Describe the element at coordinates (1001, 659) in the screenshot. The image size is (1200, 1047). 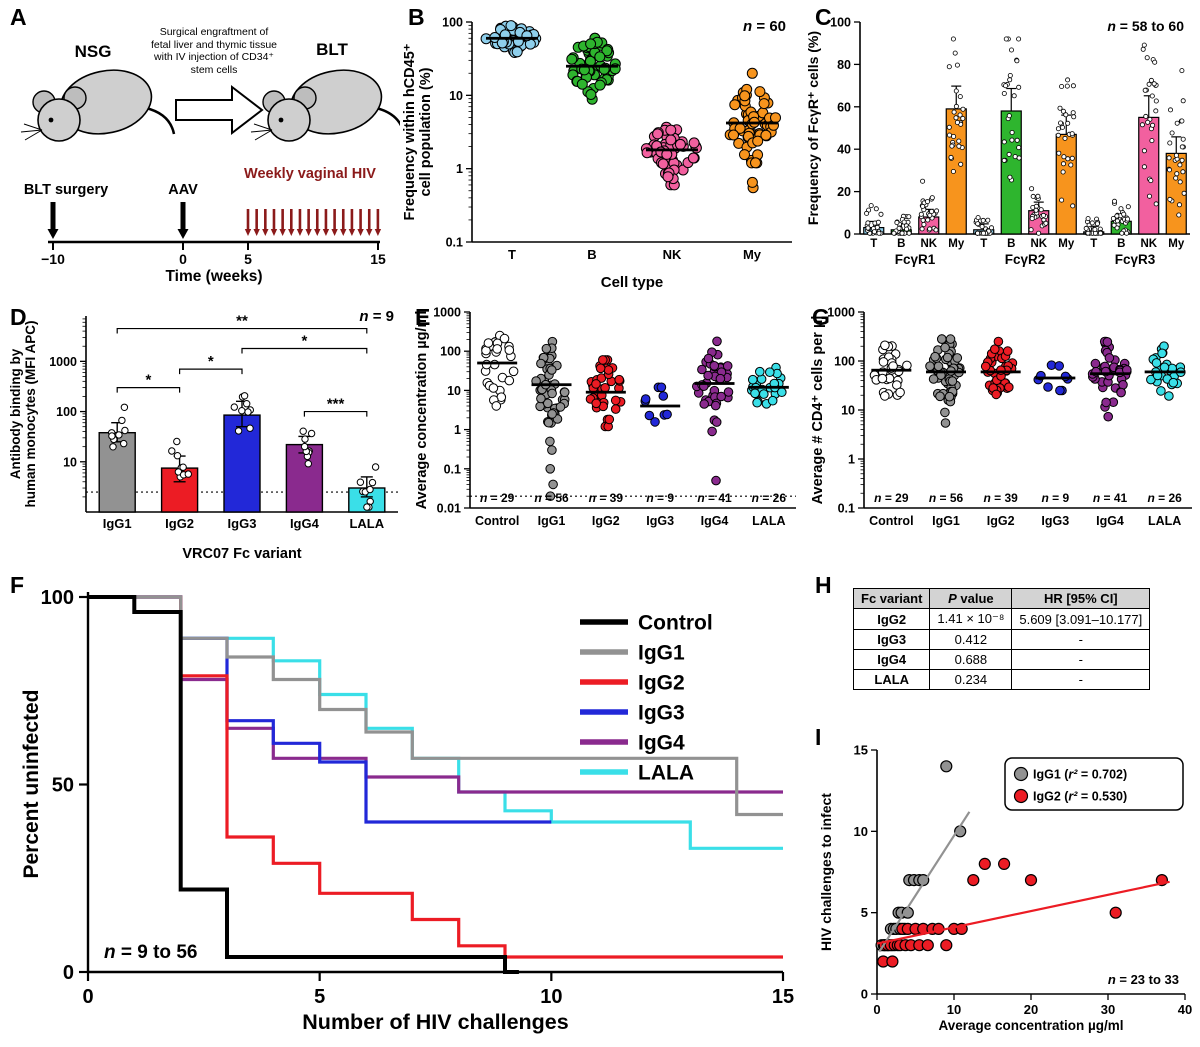
I see `table-row: IgG4 0.688 -` at that location.